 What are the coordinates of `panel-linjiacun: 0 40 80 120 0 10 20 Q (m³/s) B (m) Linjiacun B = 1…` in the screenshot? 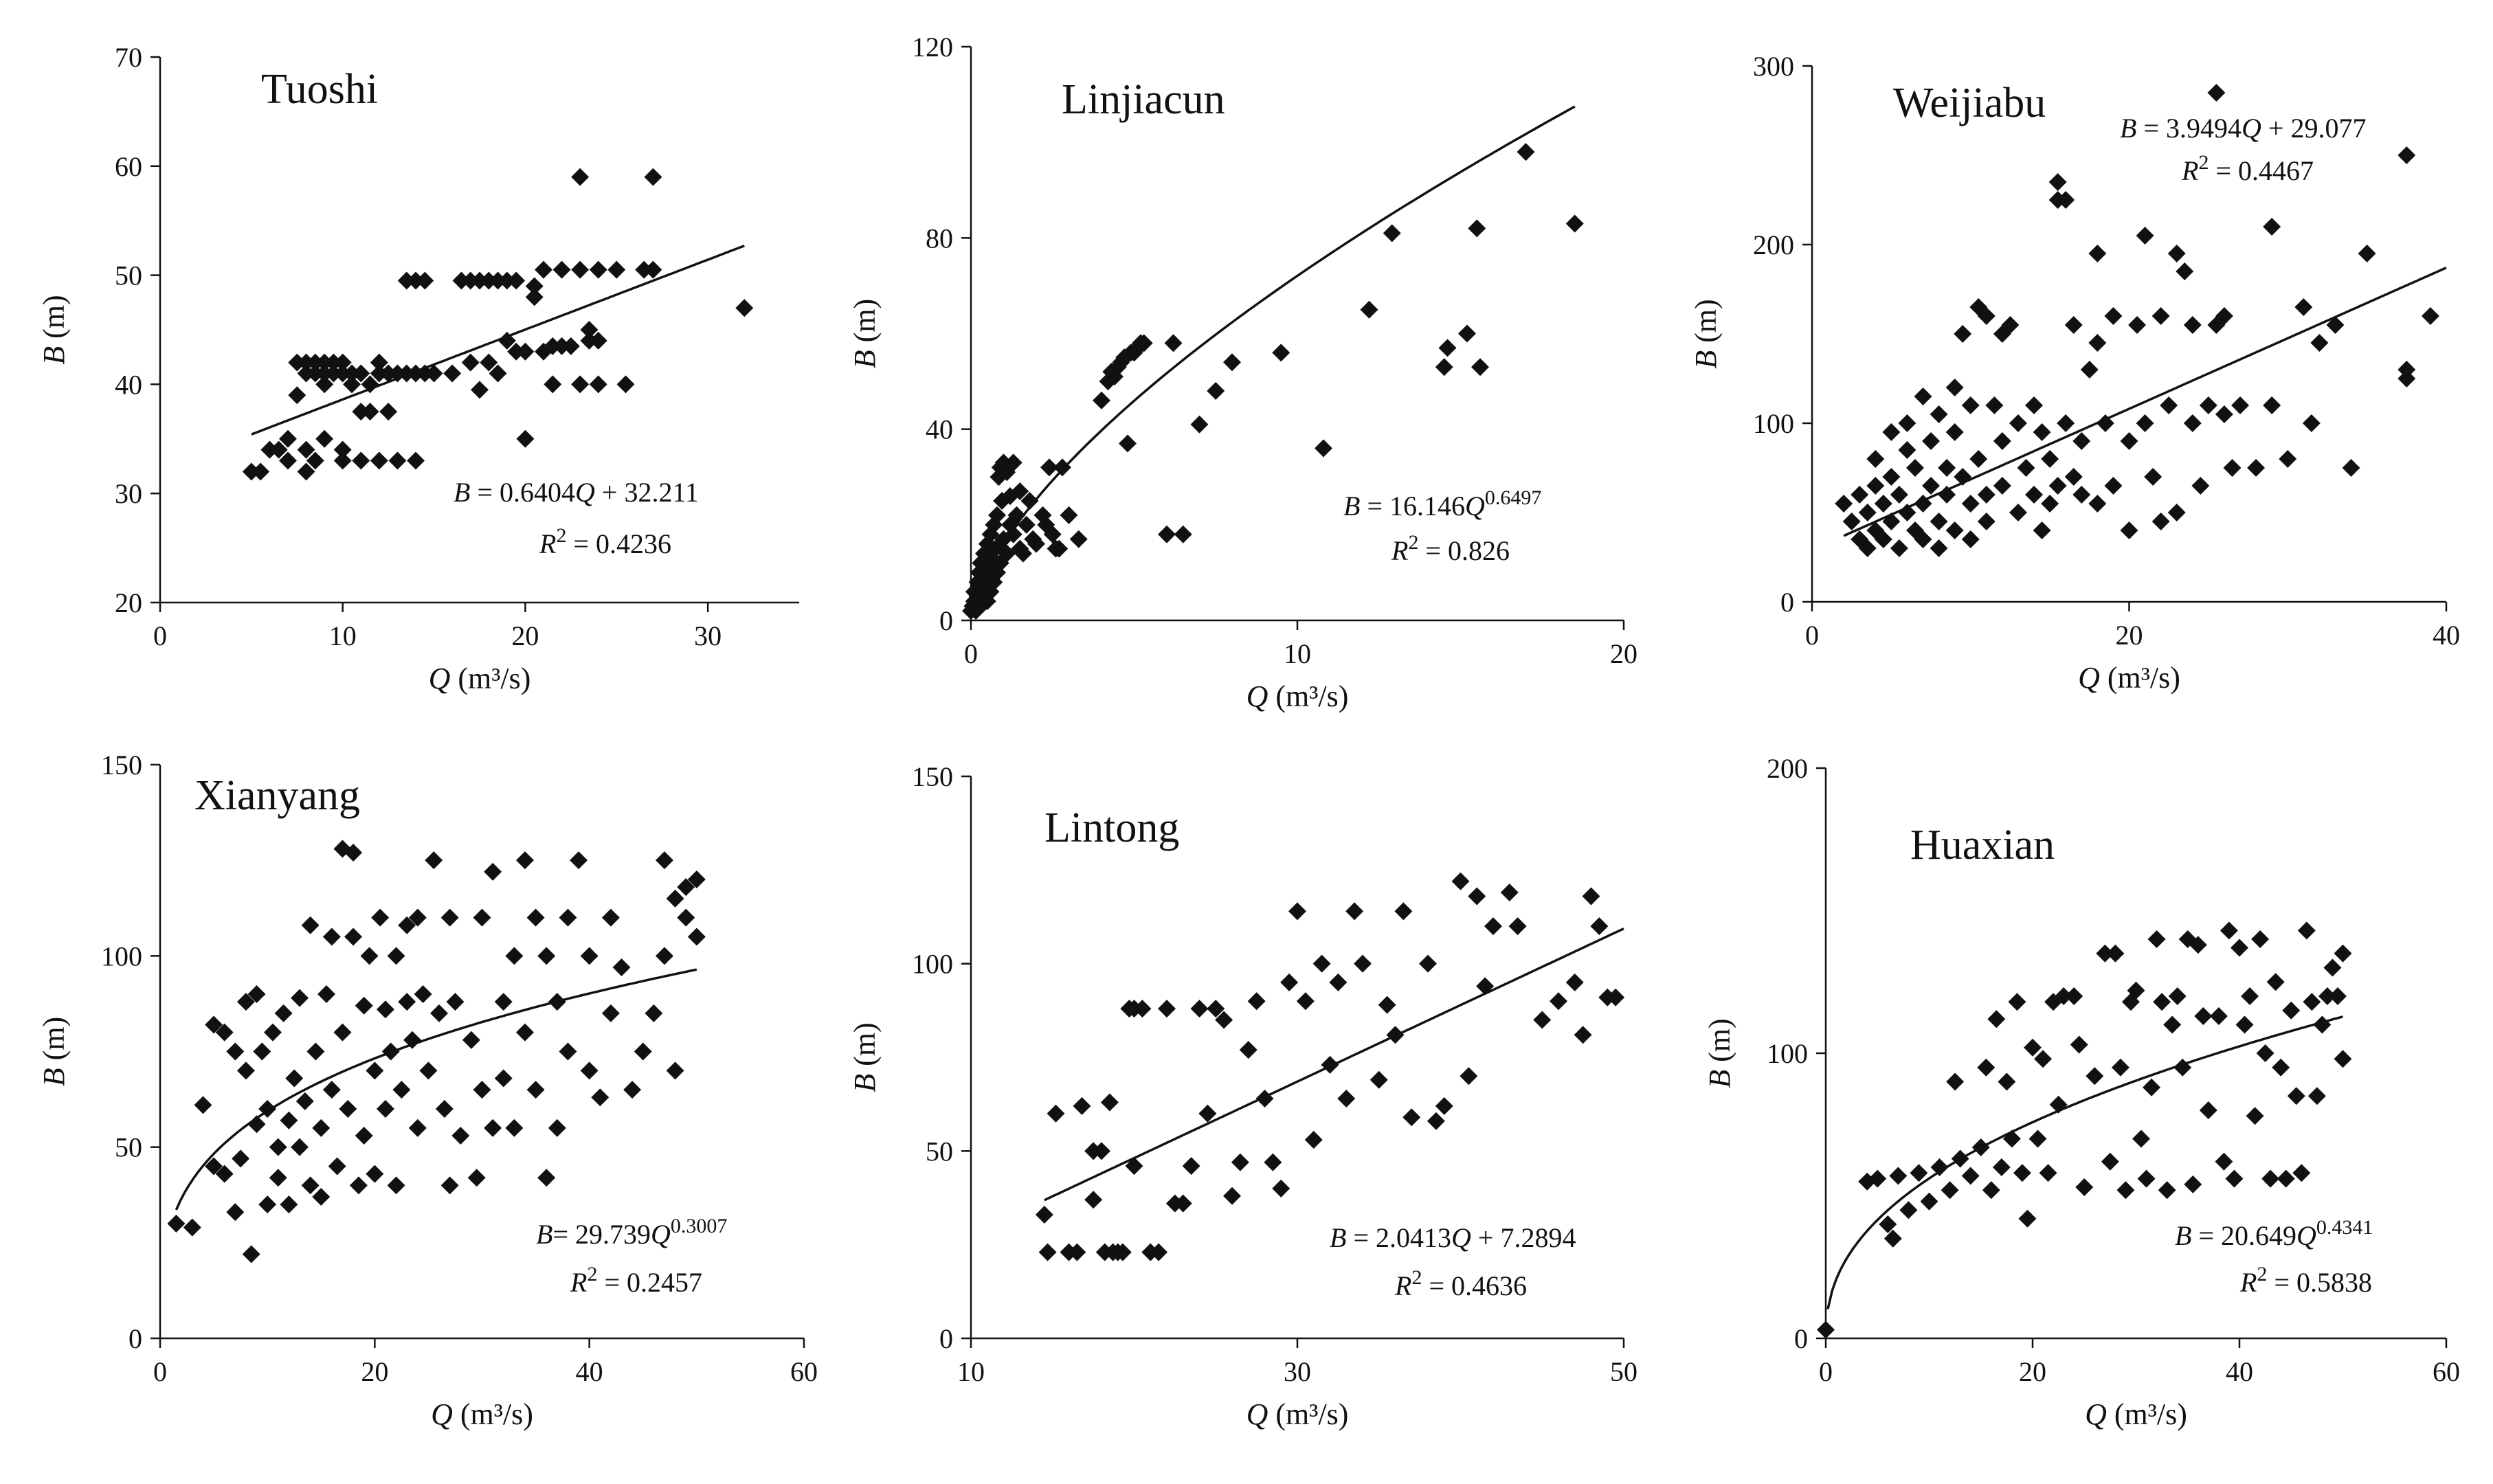 It's located at (1242, 372).